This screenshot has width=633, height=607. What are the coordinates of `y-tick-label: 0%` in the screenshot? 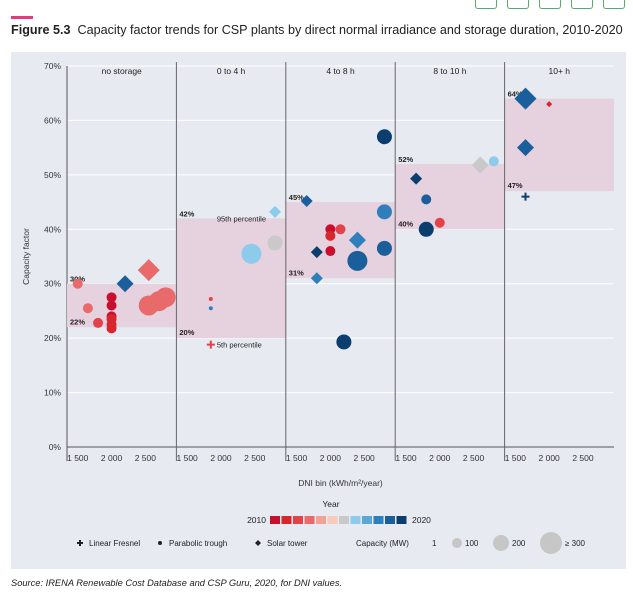 It's located at (55, 447).